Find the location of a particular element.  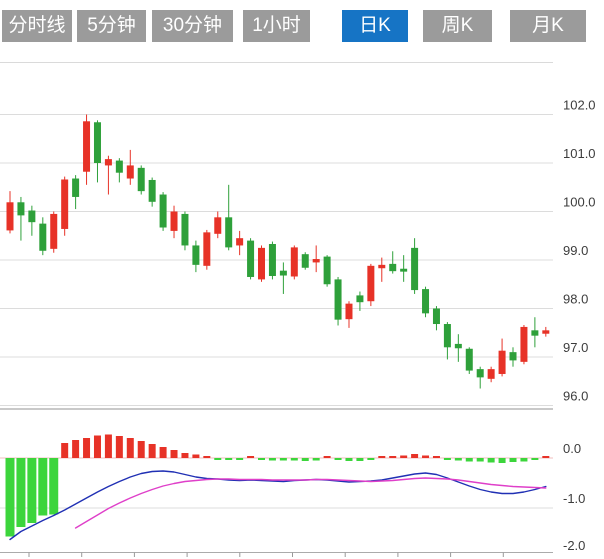

dea-line is located at coordinates (310, 503).